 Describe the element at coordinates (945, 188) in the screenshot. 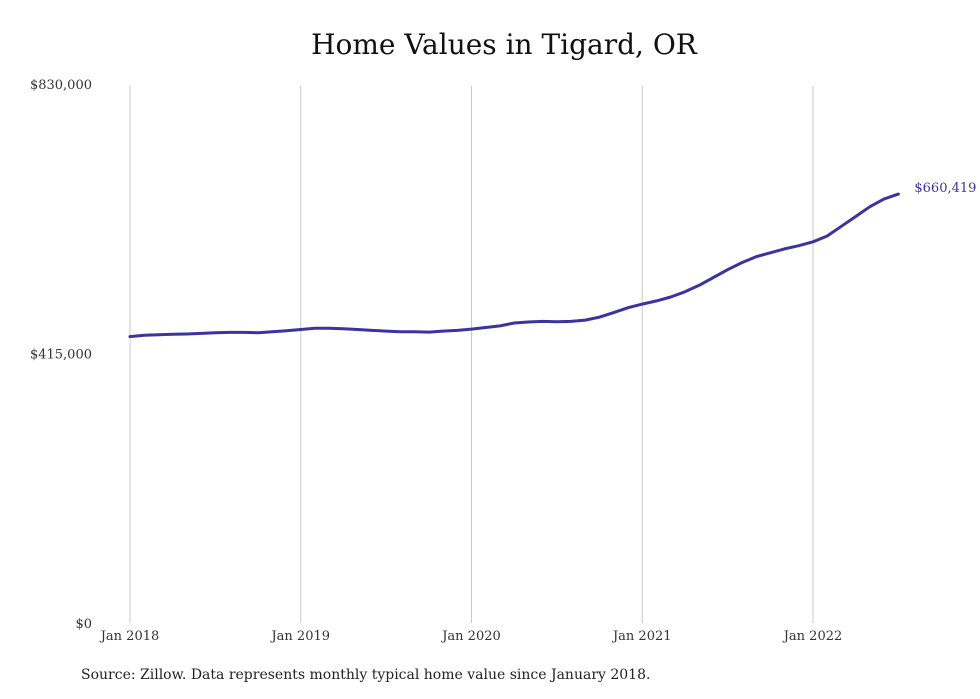

I see `series-end-label: $660,419` at that location.